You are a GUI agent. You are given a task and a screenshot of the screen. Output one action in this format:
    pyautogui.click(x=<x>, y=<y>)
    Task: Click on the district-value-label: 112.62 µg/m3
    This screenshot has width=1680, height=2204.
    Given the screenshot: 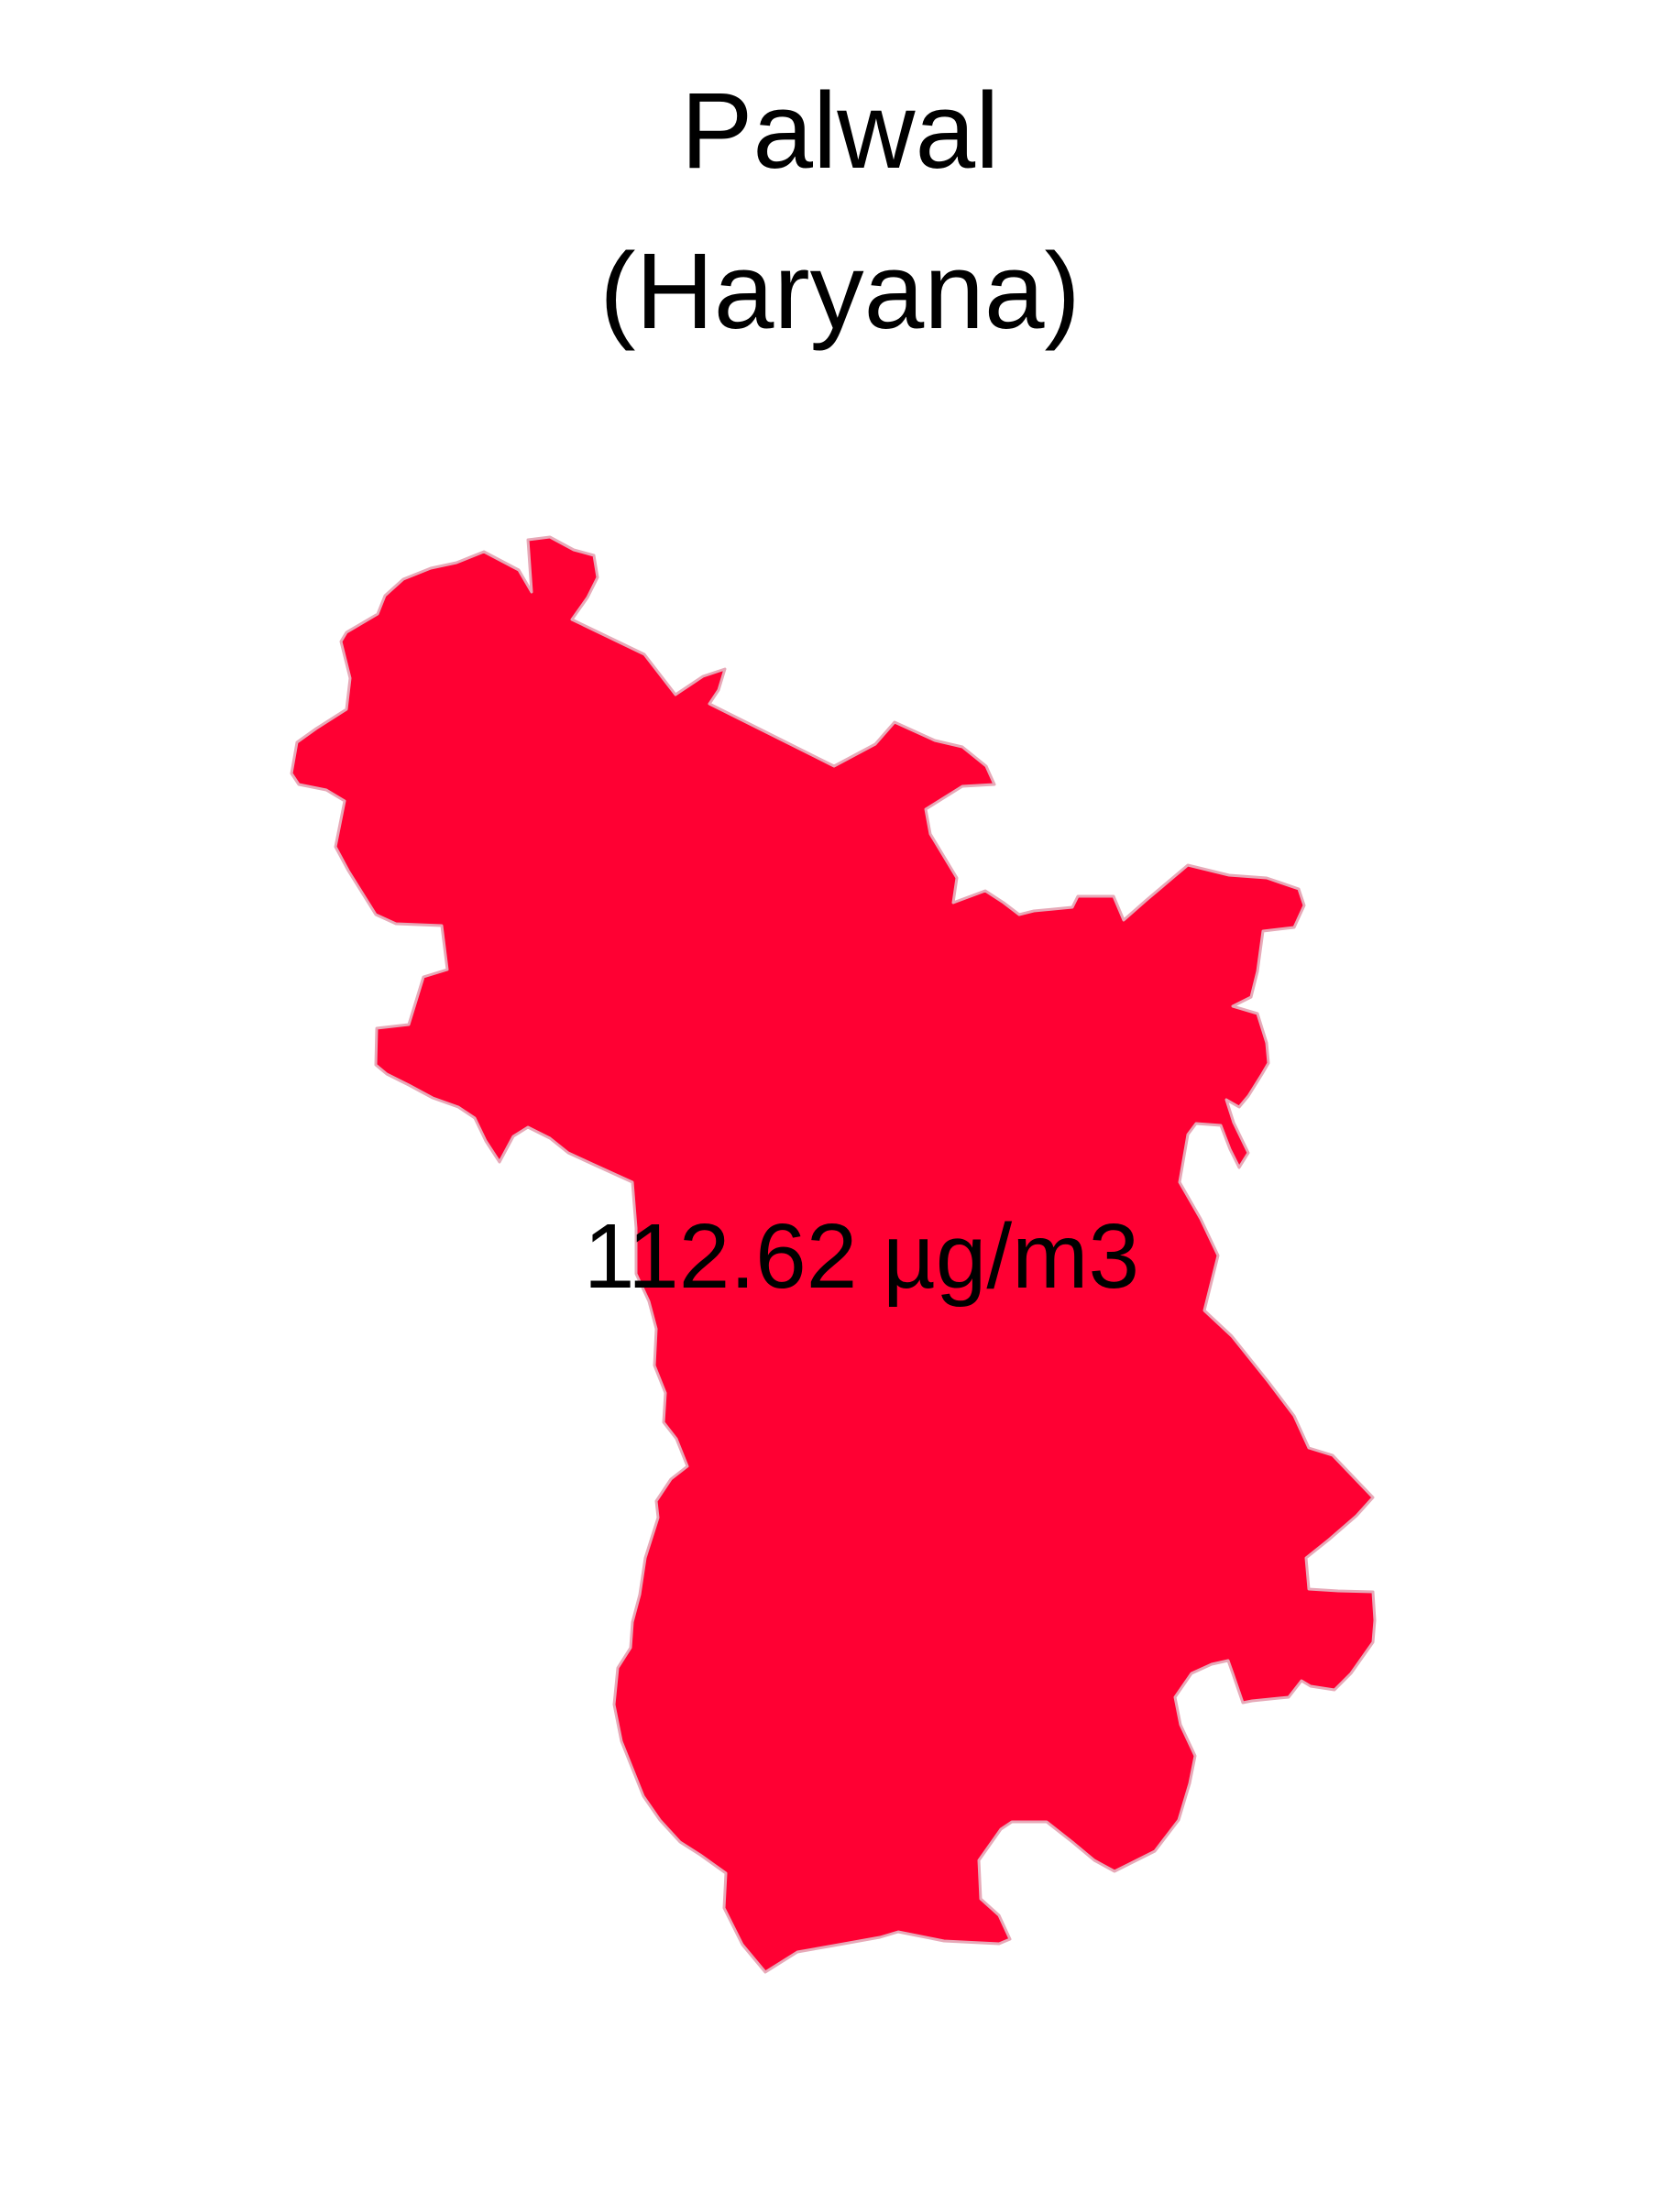 What is the action you would take?
    pyautogui.click(x=861, y=1256)
    